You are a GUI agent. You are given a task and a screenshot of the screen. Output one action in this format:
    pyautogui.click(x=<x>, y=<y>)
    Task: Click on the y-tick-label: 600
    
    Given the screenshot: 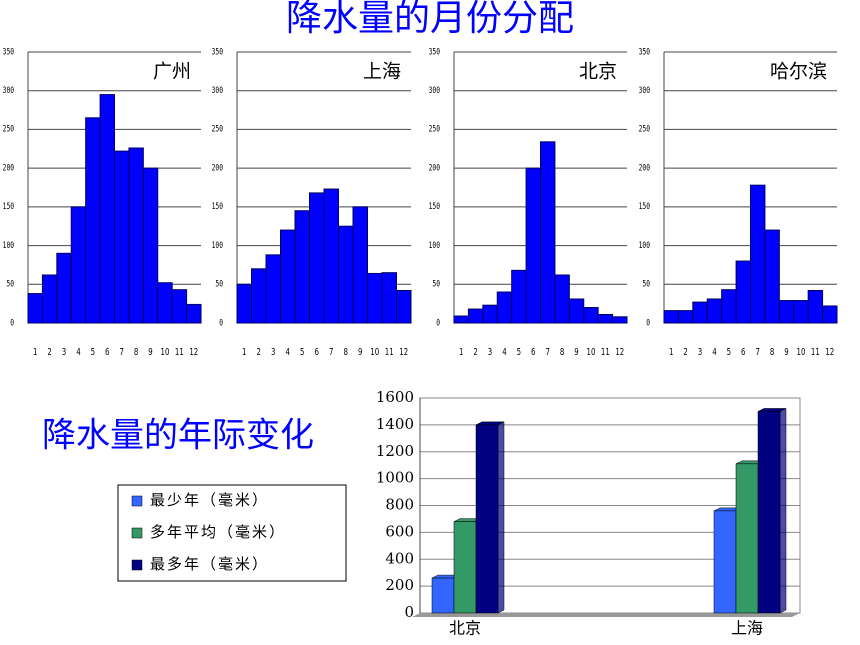 What is the action you would take?
    pyautogui.click(x=399, y=531)
    